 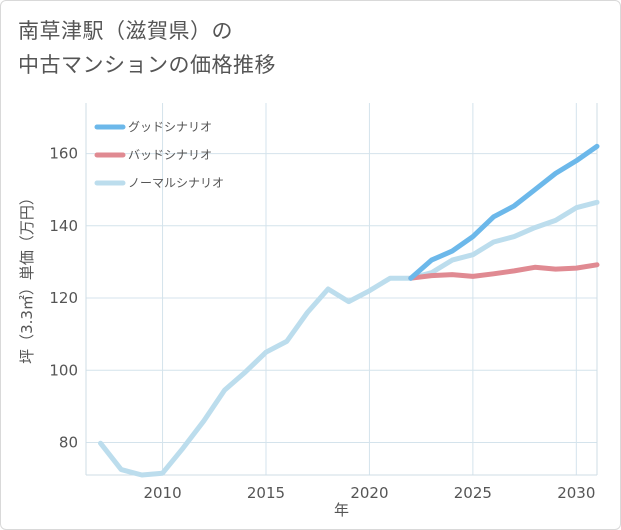 What do you see at coordinates (170, 127) in the screenshot?
I see `legend-label: グッドシナリオ` at bounding box center [170, 127].